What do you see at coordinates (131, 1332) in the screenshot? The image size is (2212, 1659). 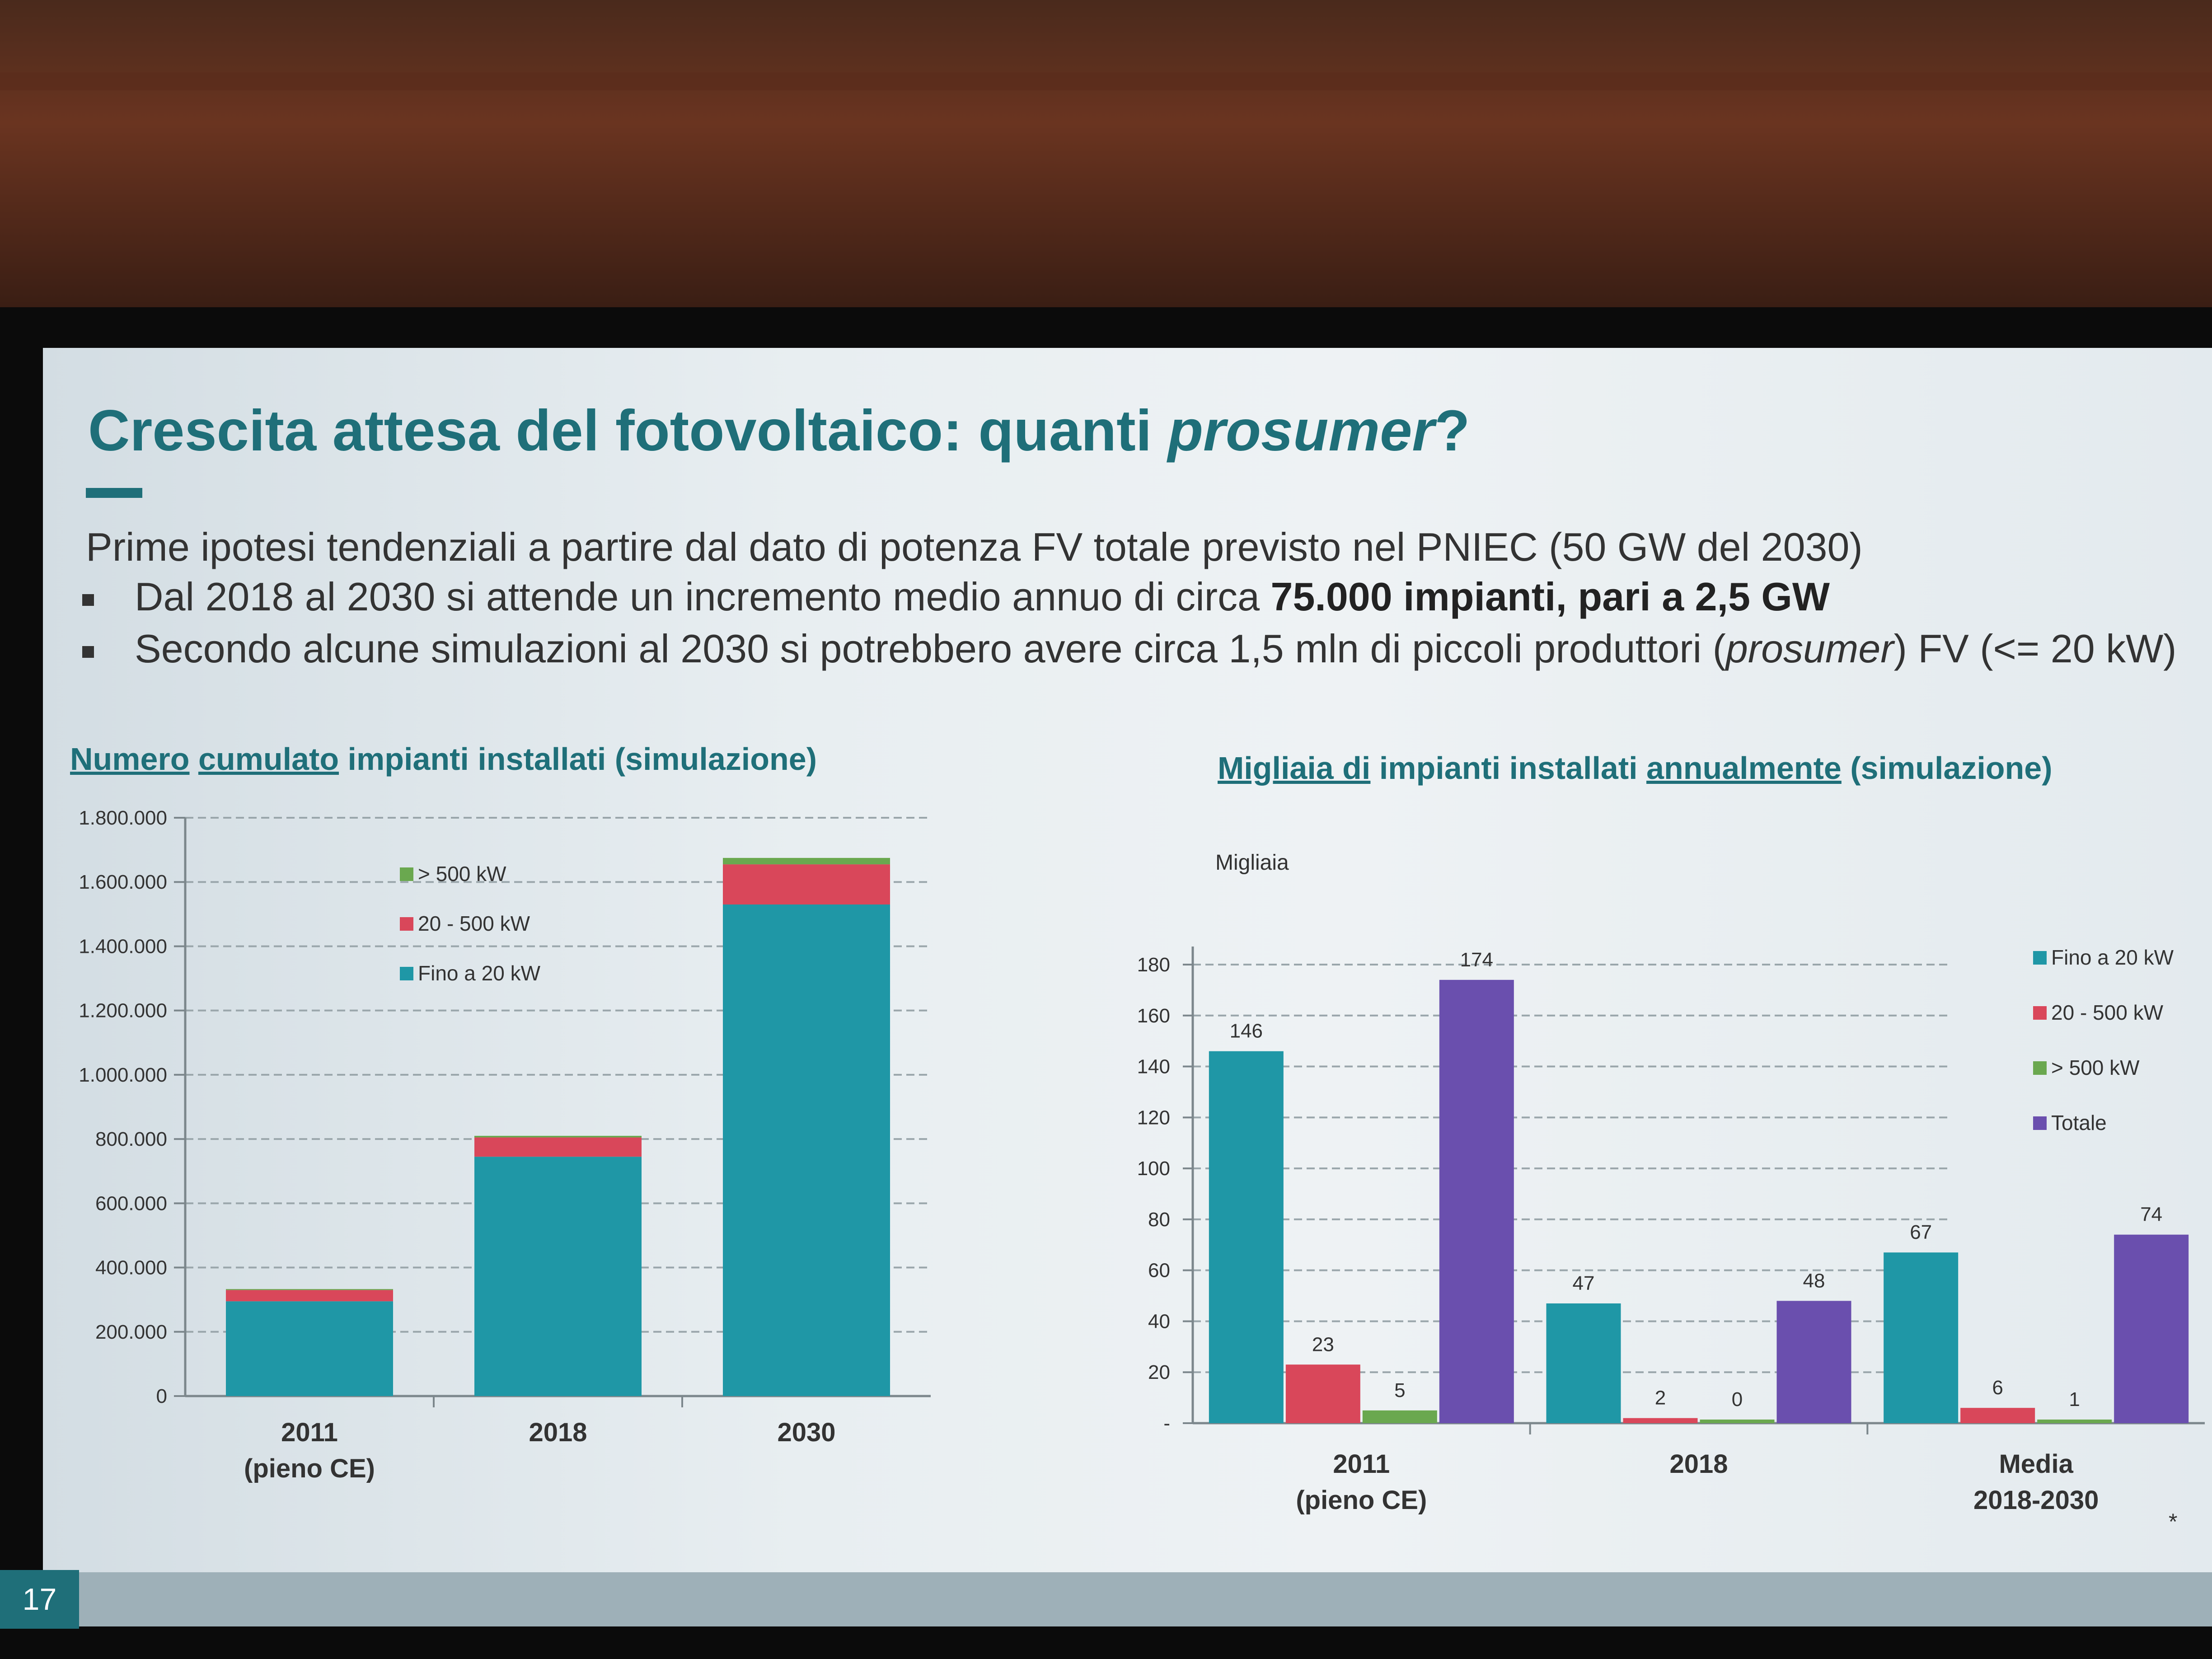 I see `y-tick-label: 200.000` at bounding box center [131, 1332].